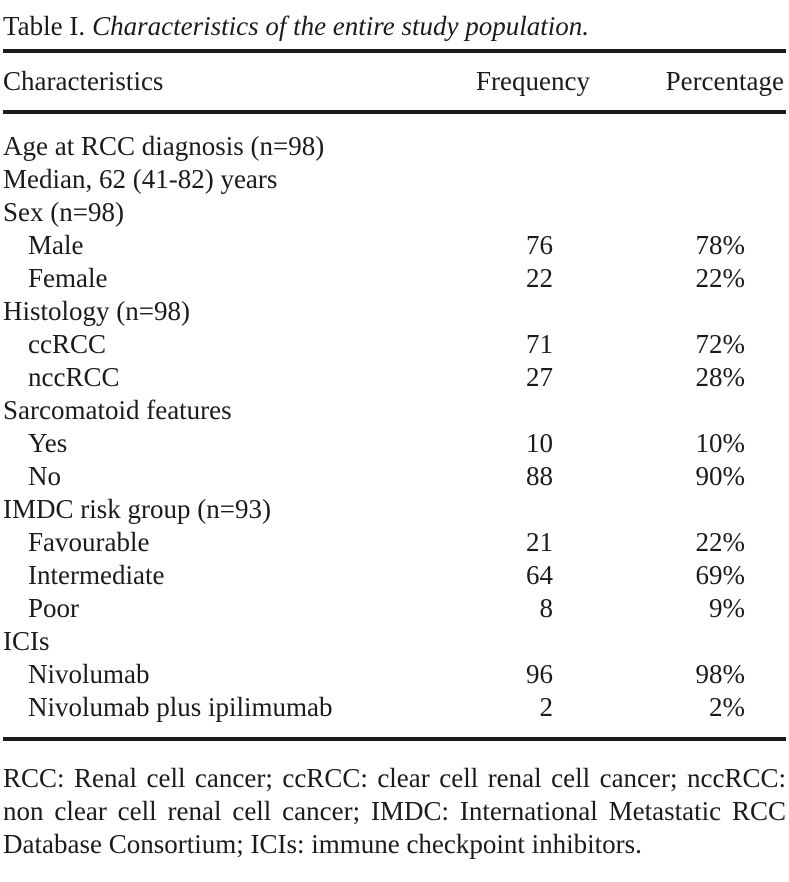 Image resolution: width=789 pixels, height=882 pixels. Describe the element at coordinates (56, 245) in the screenshot. I see `row-label: Male` at that location.